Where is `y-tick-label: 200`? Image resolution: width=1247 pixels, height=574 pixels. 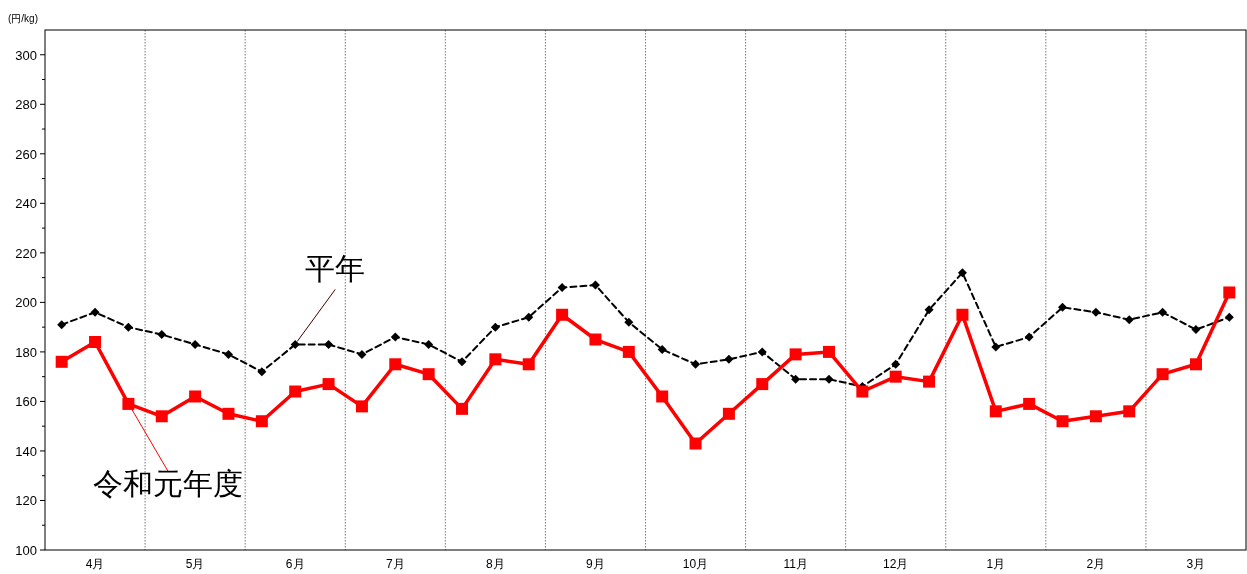 y-tick-label: 200 is located at coordinates (26, 303).